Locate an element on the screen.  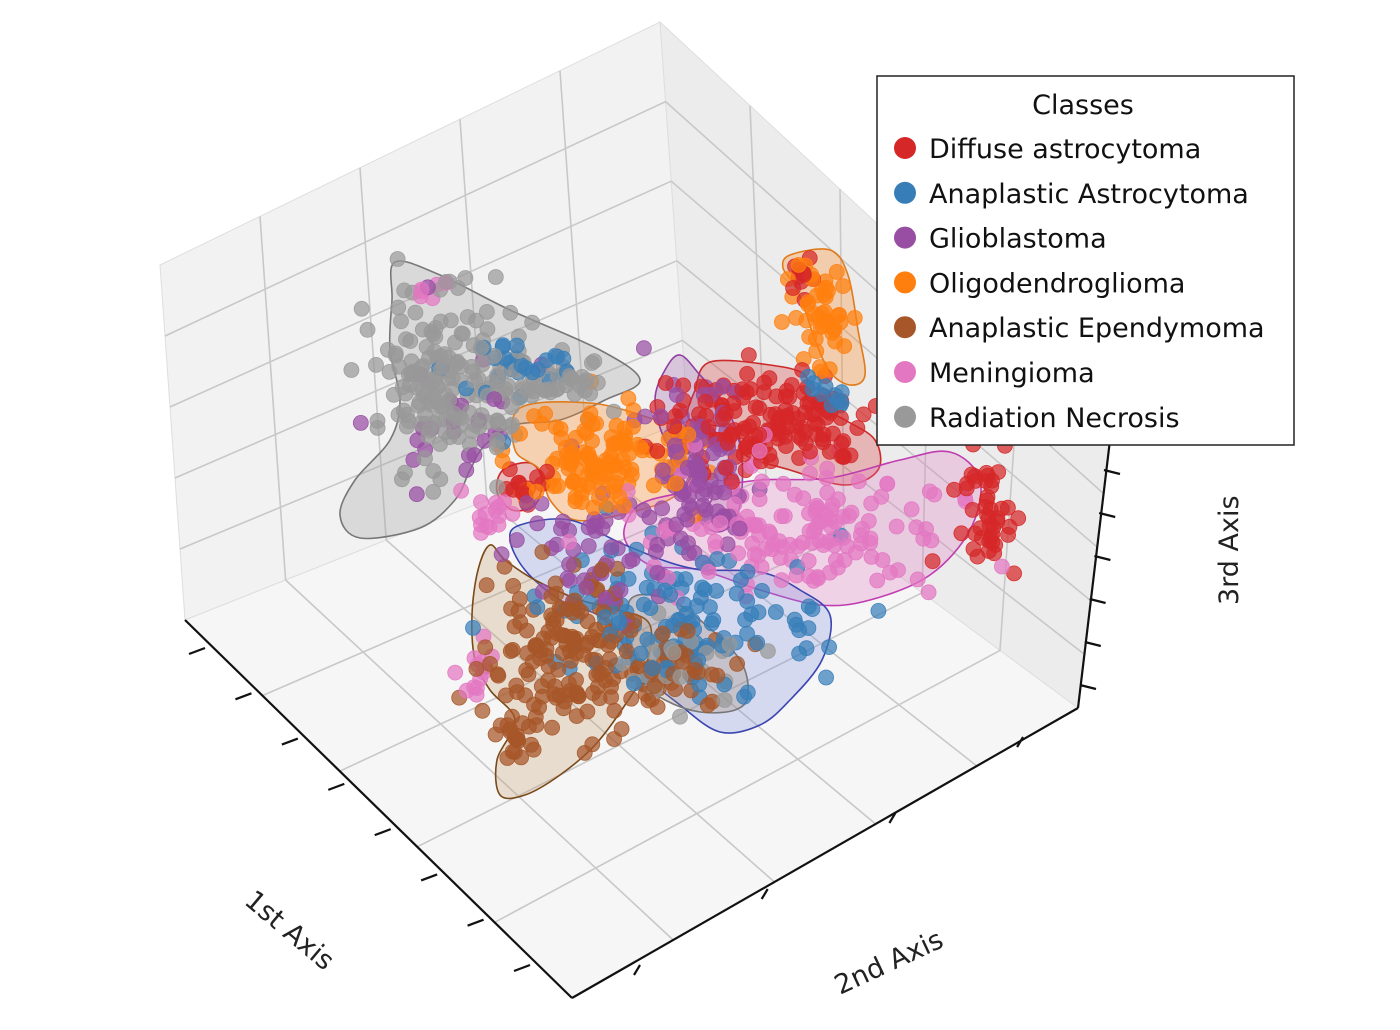
legend-label: Anaplastic Ependymoma is located at coordinates (1097, 328).